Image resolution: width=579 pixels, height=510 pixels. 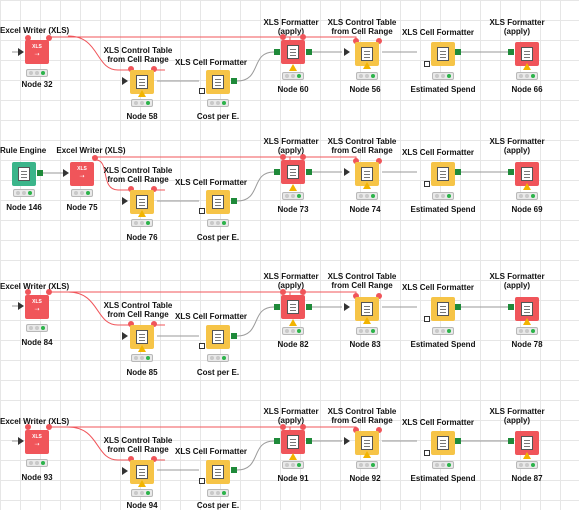 I want to click on rule-engine-node, so click(x=24, y=174).